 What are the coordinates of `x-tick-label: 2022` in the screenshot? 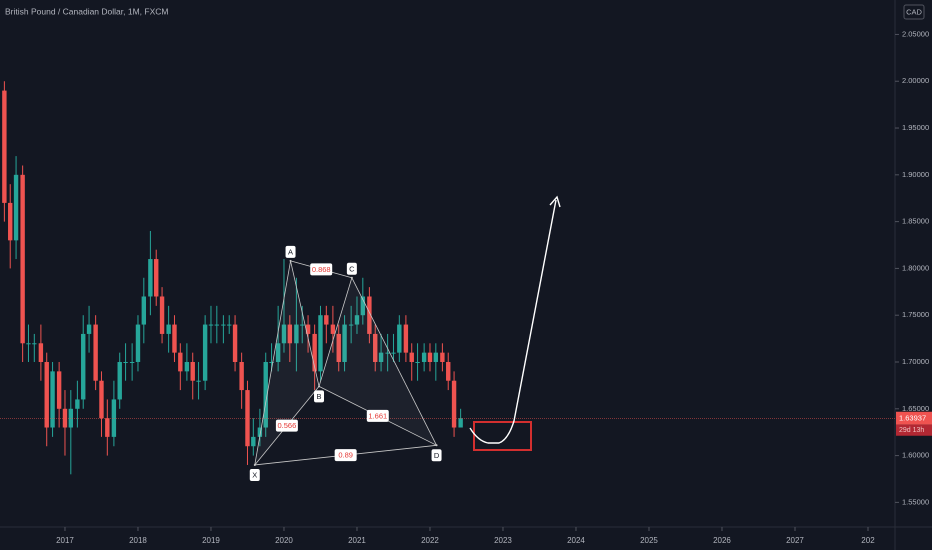 It's located at (430, 540).